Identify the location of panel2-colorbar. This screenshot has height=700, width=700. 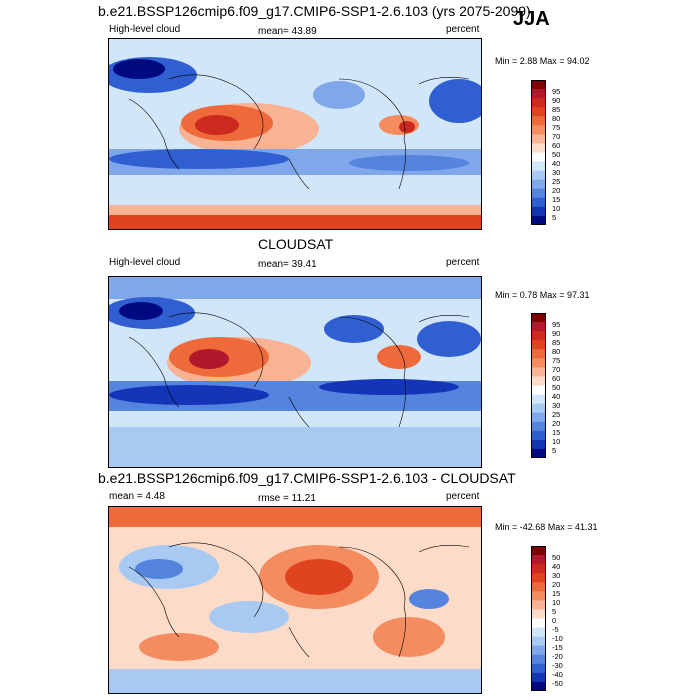
(538, 385).